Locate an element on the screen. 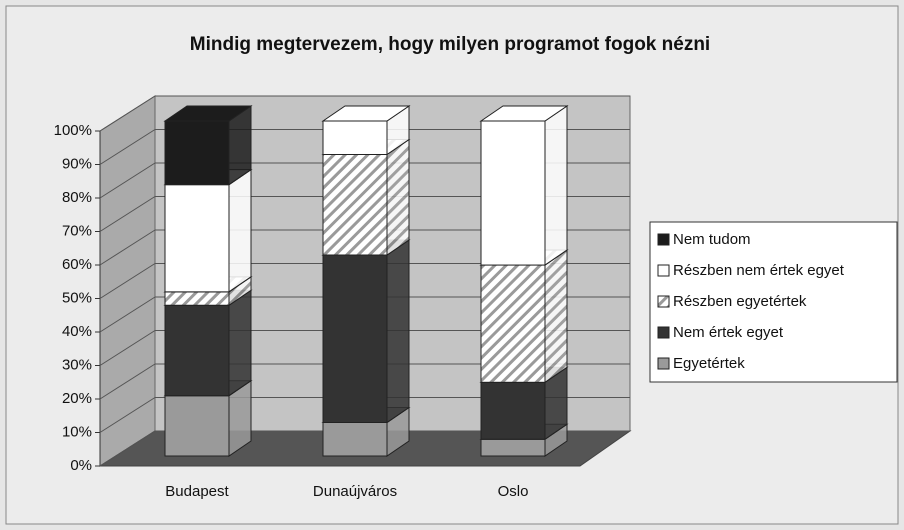 The height and width of the screenshot is (530, 904). legend-label: Nem tudom is located at coordinates (712, 239).